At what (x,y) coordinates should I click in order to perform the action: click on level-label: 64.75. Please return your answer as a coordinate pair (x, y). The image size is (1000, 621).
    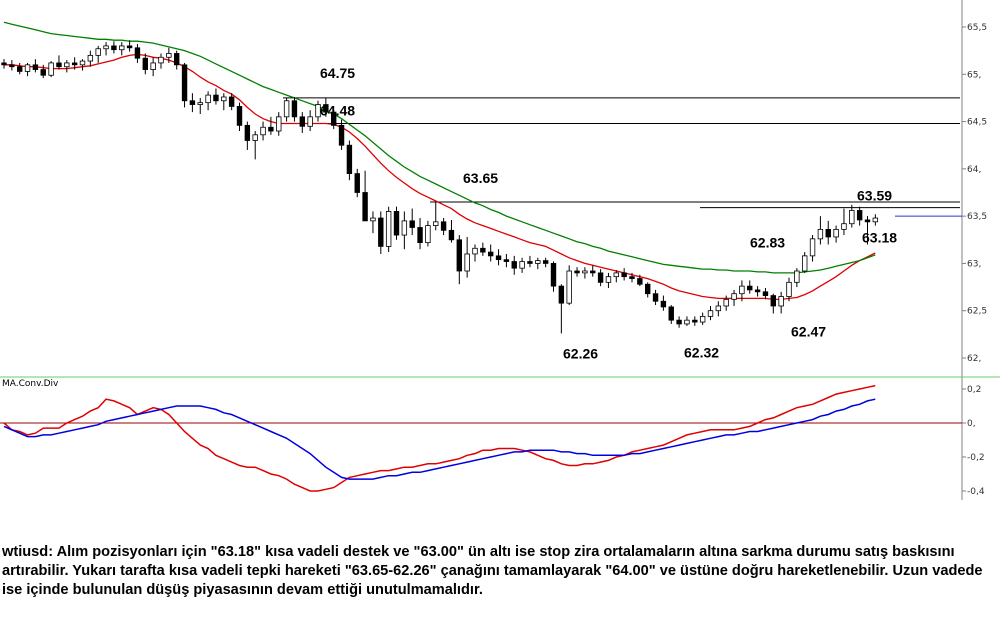
    Looking at the image, I should click on (337, 73).